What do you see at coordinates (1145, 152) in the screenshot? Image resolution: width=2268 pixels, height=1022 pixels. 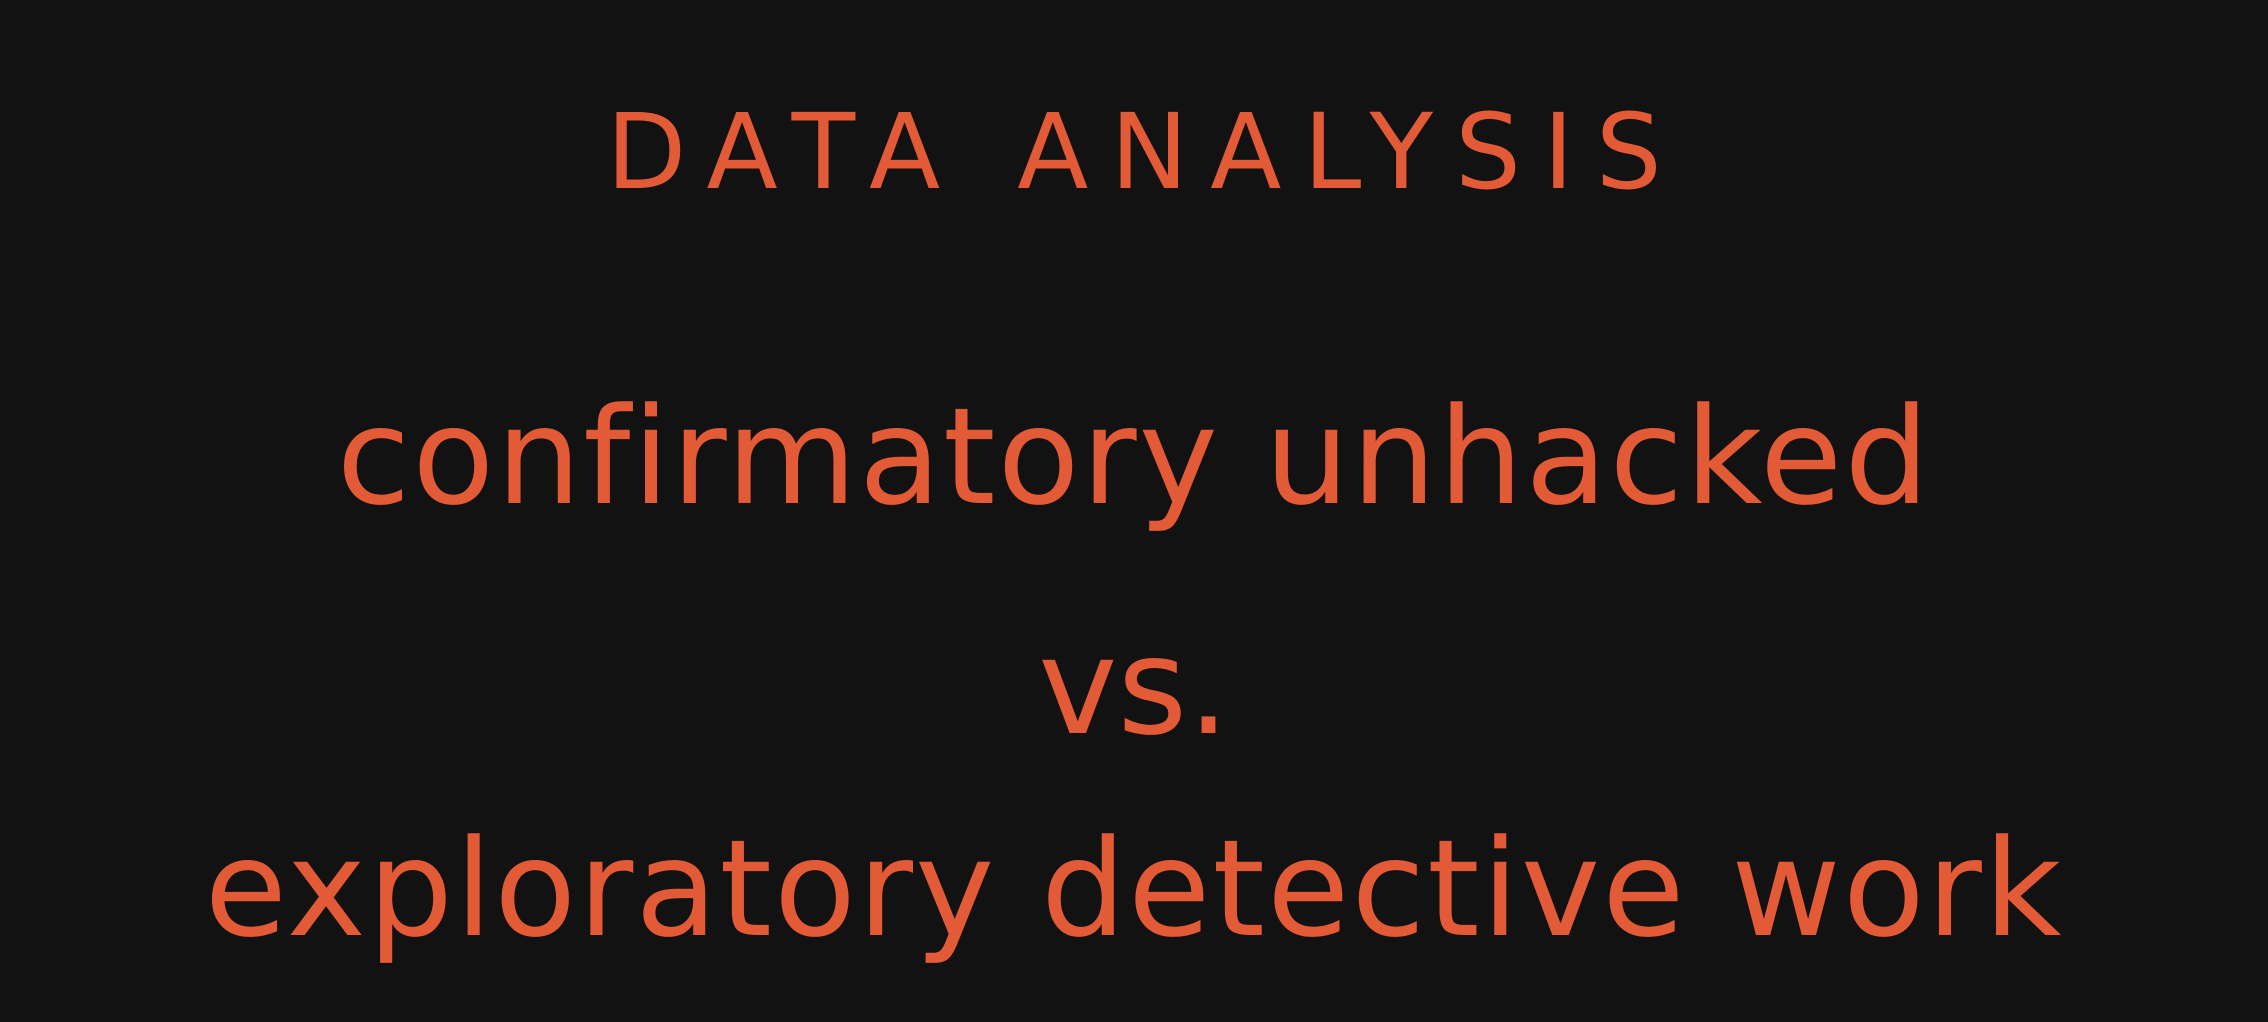 I see `slide-heading: DATA ANALYSIS` at bounding box center [1145, 152].